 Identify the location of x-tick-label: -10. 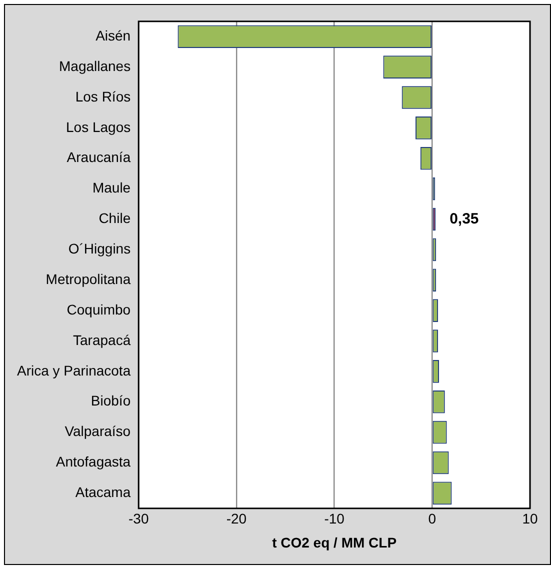
(334, 518).